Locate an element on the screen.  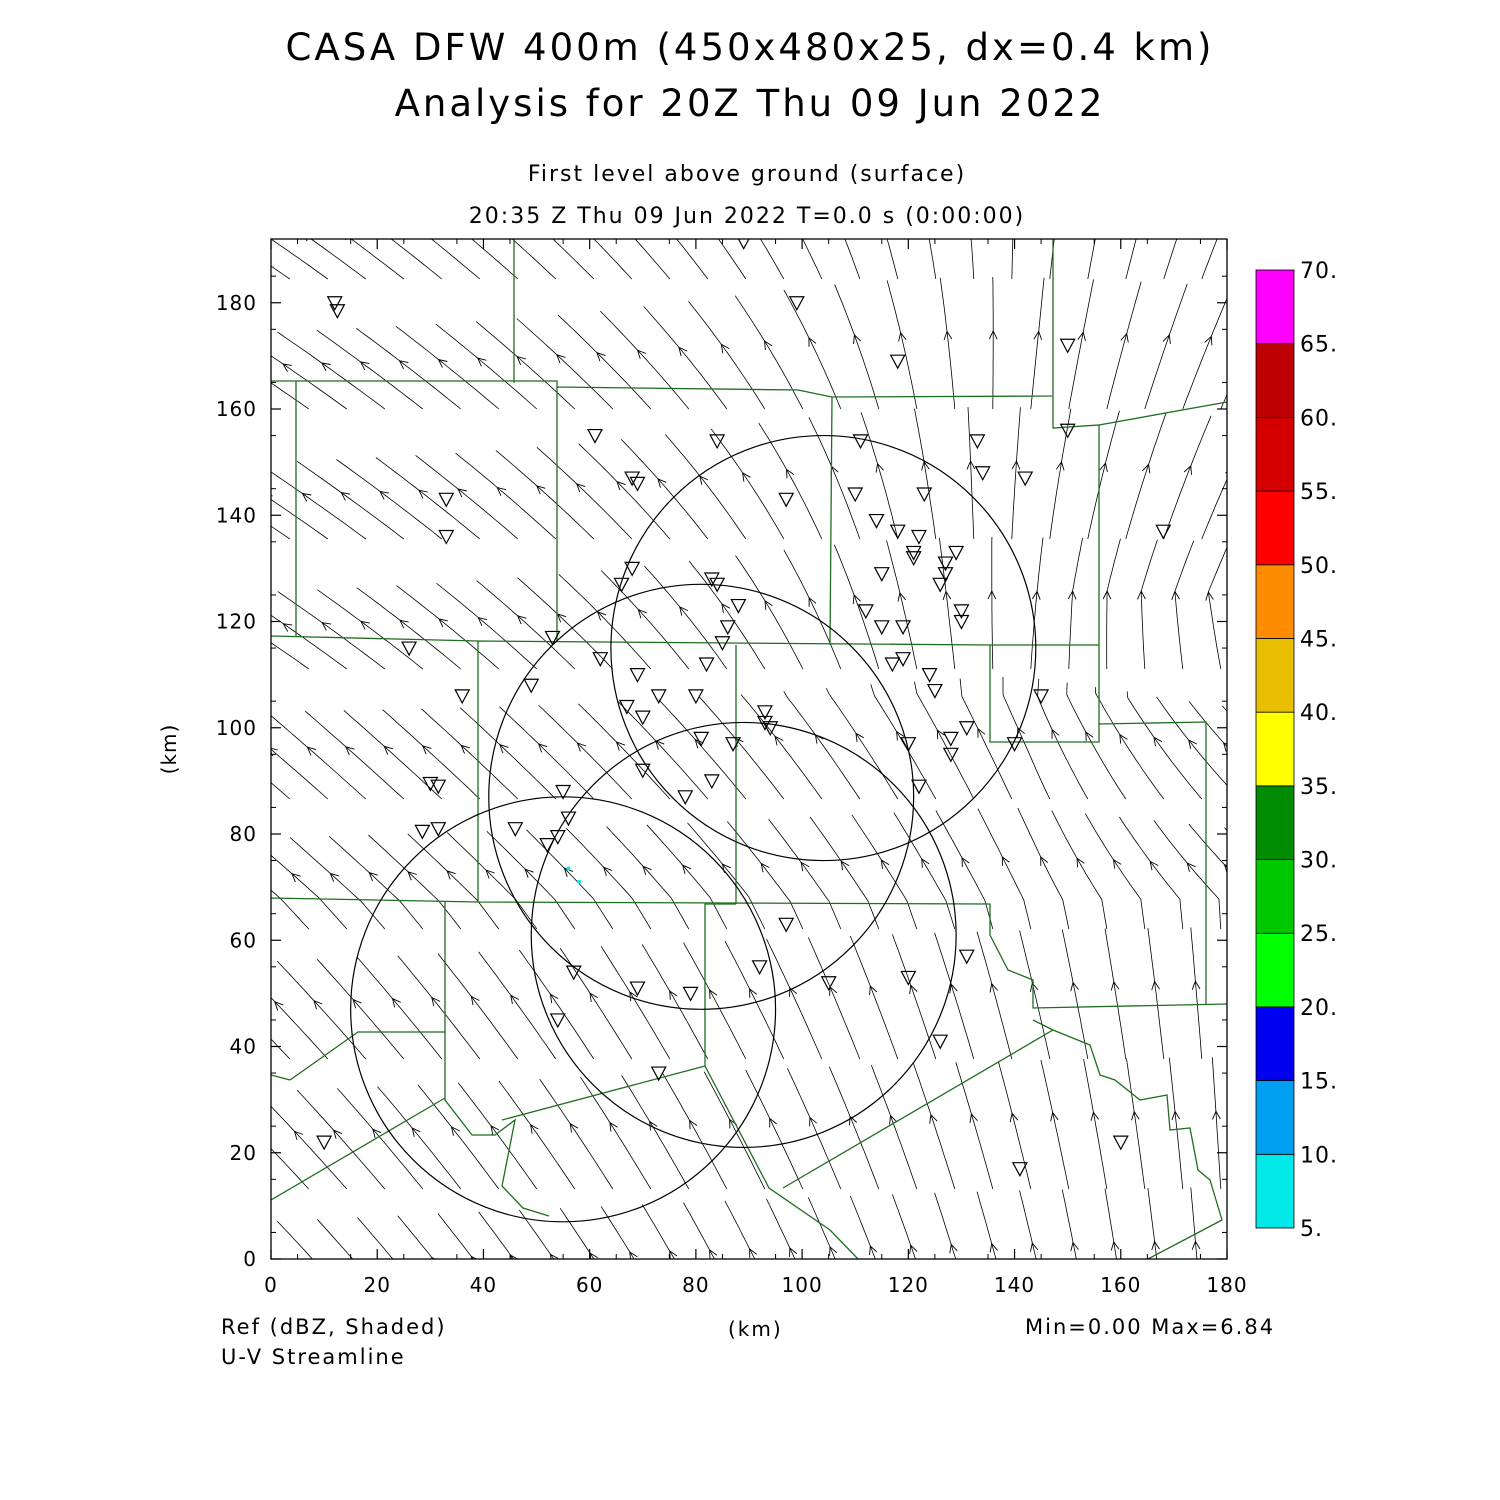
colorbar-label: 70. is located at coordinates (1319, 271).